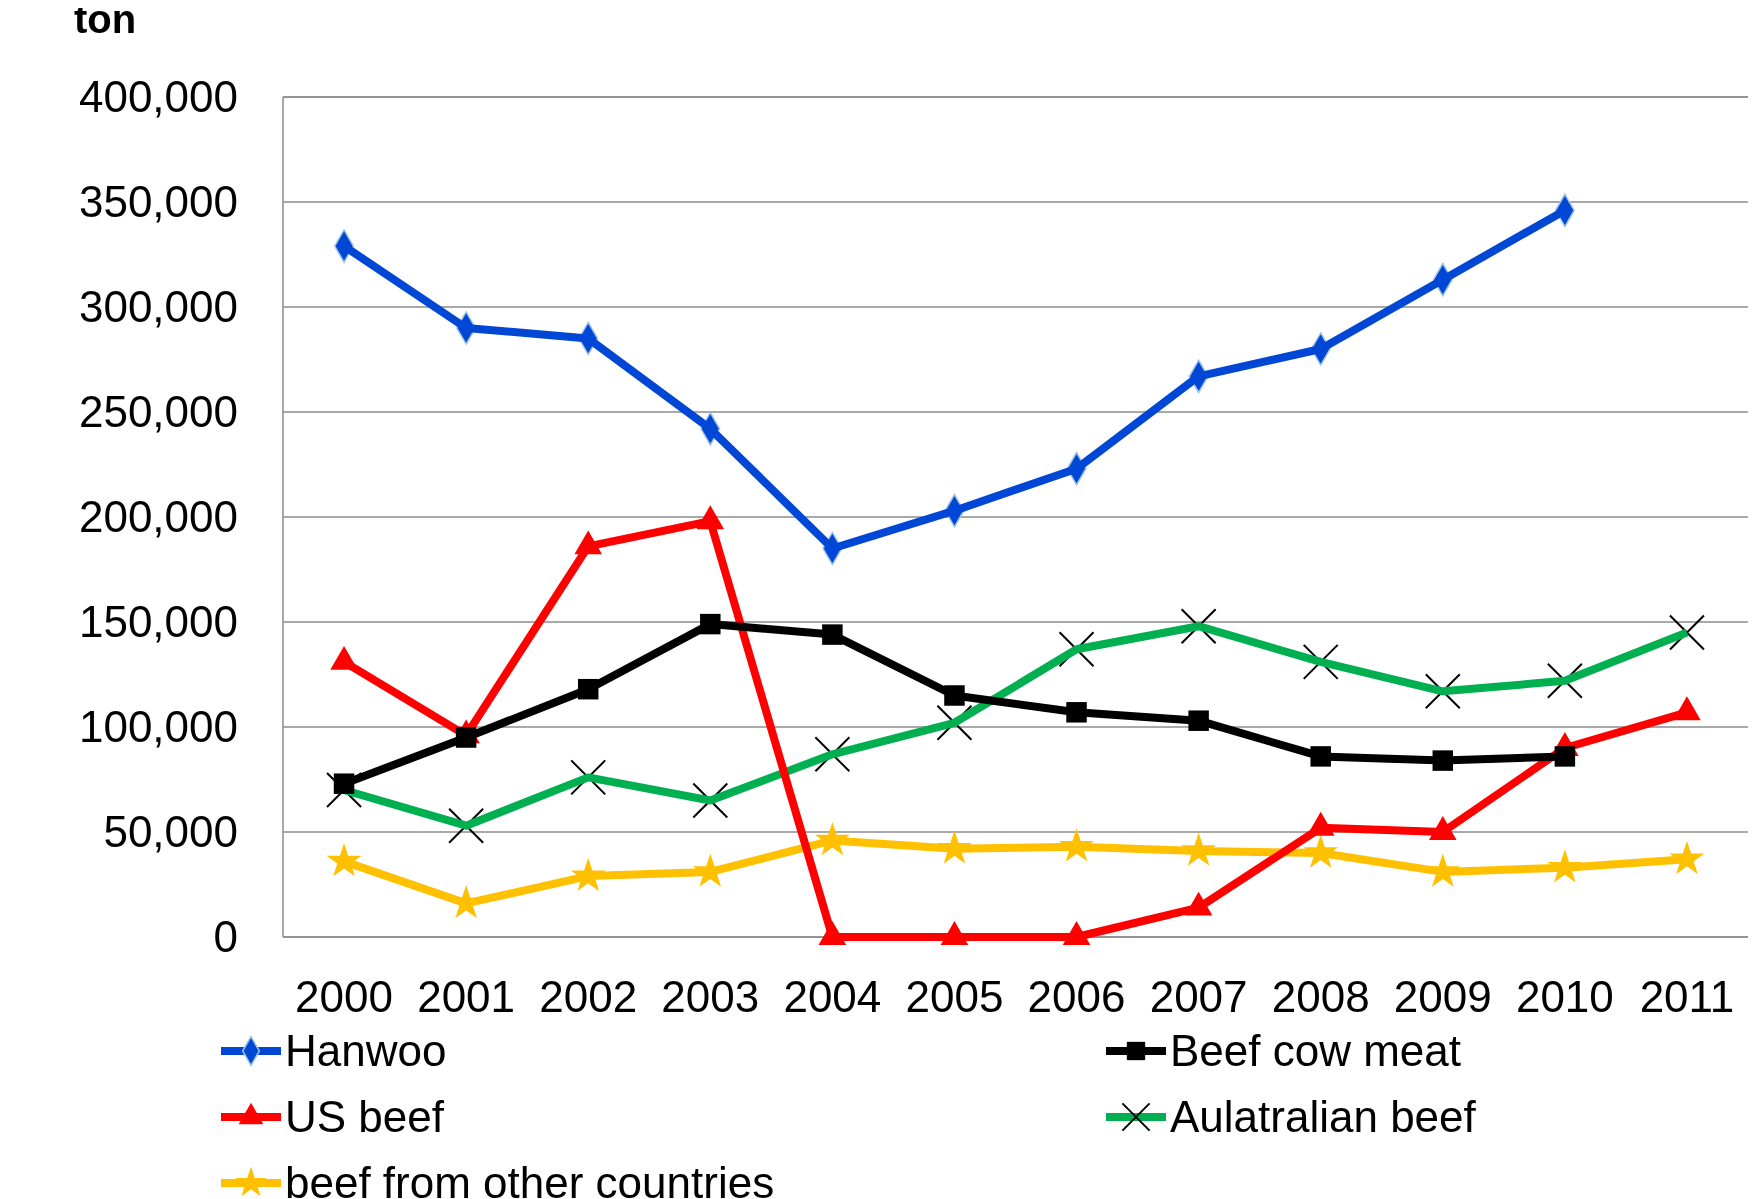 The image size is (1761, 1199). I want to click on y-tick-label: 350,000, so click(158, 202).